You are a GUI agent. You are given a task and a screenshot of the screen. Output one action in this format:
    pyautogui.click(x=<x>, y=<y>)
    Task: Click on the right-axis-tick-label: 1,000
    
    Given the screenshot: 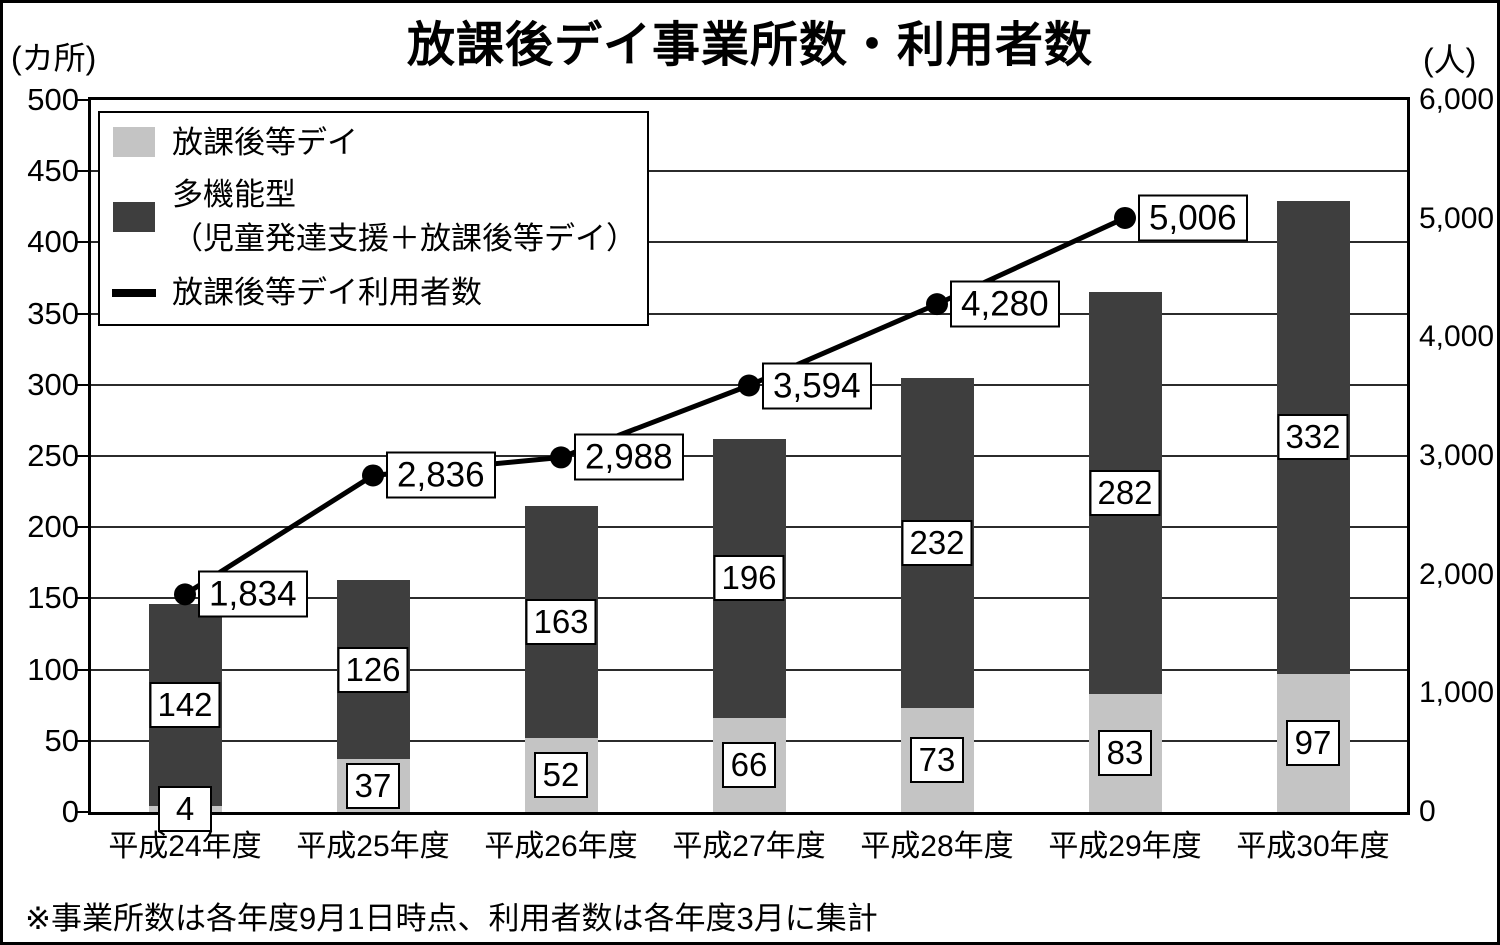 What is the action you would take?
    pyautogui.click(x=1457, y=693)
    